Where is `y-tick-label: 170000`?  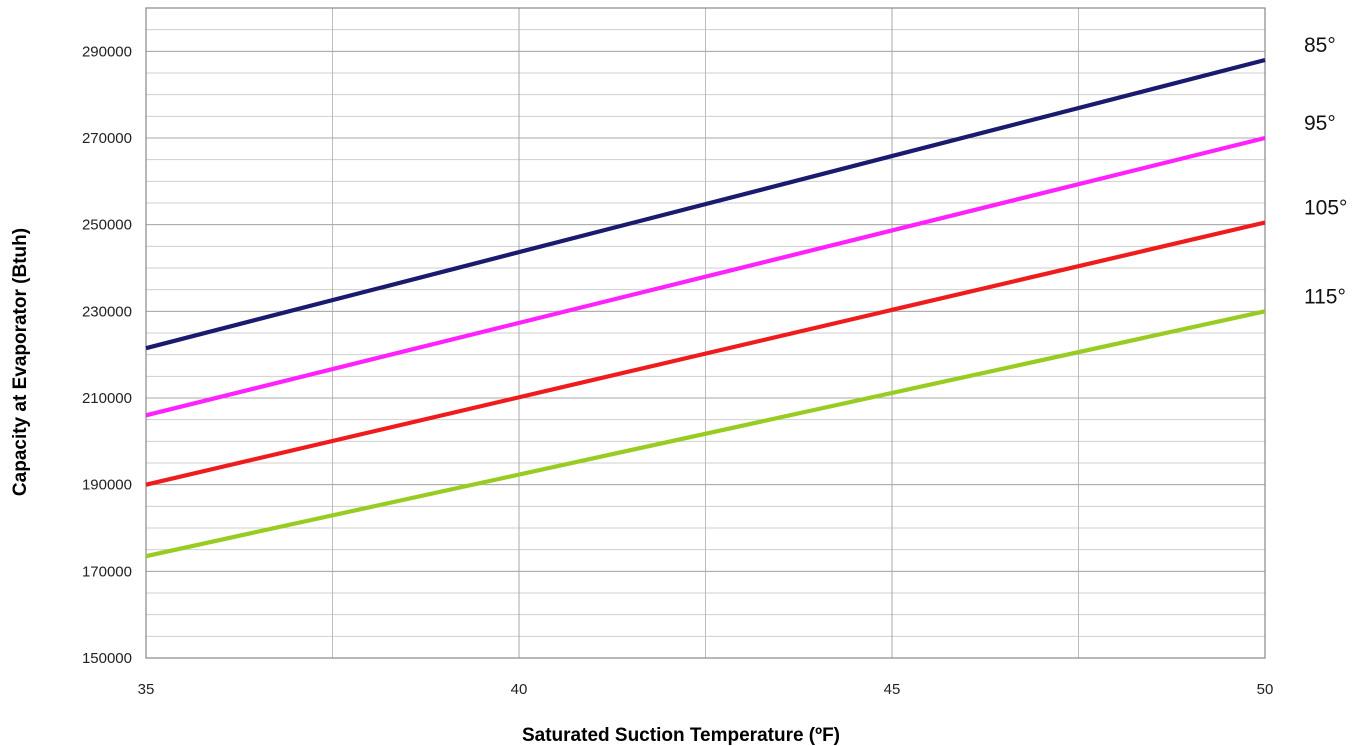 y-tick-label: 170000 is located at coordinates (107, 571).